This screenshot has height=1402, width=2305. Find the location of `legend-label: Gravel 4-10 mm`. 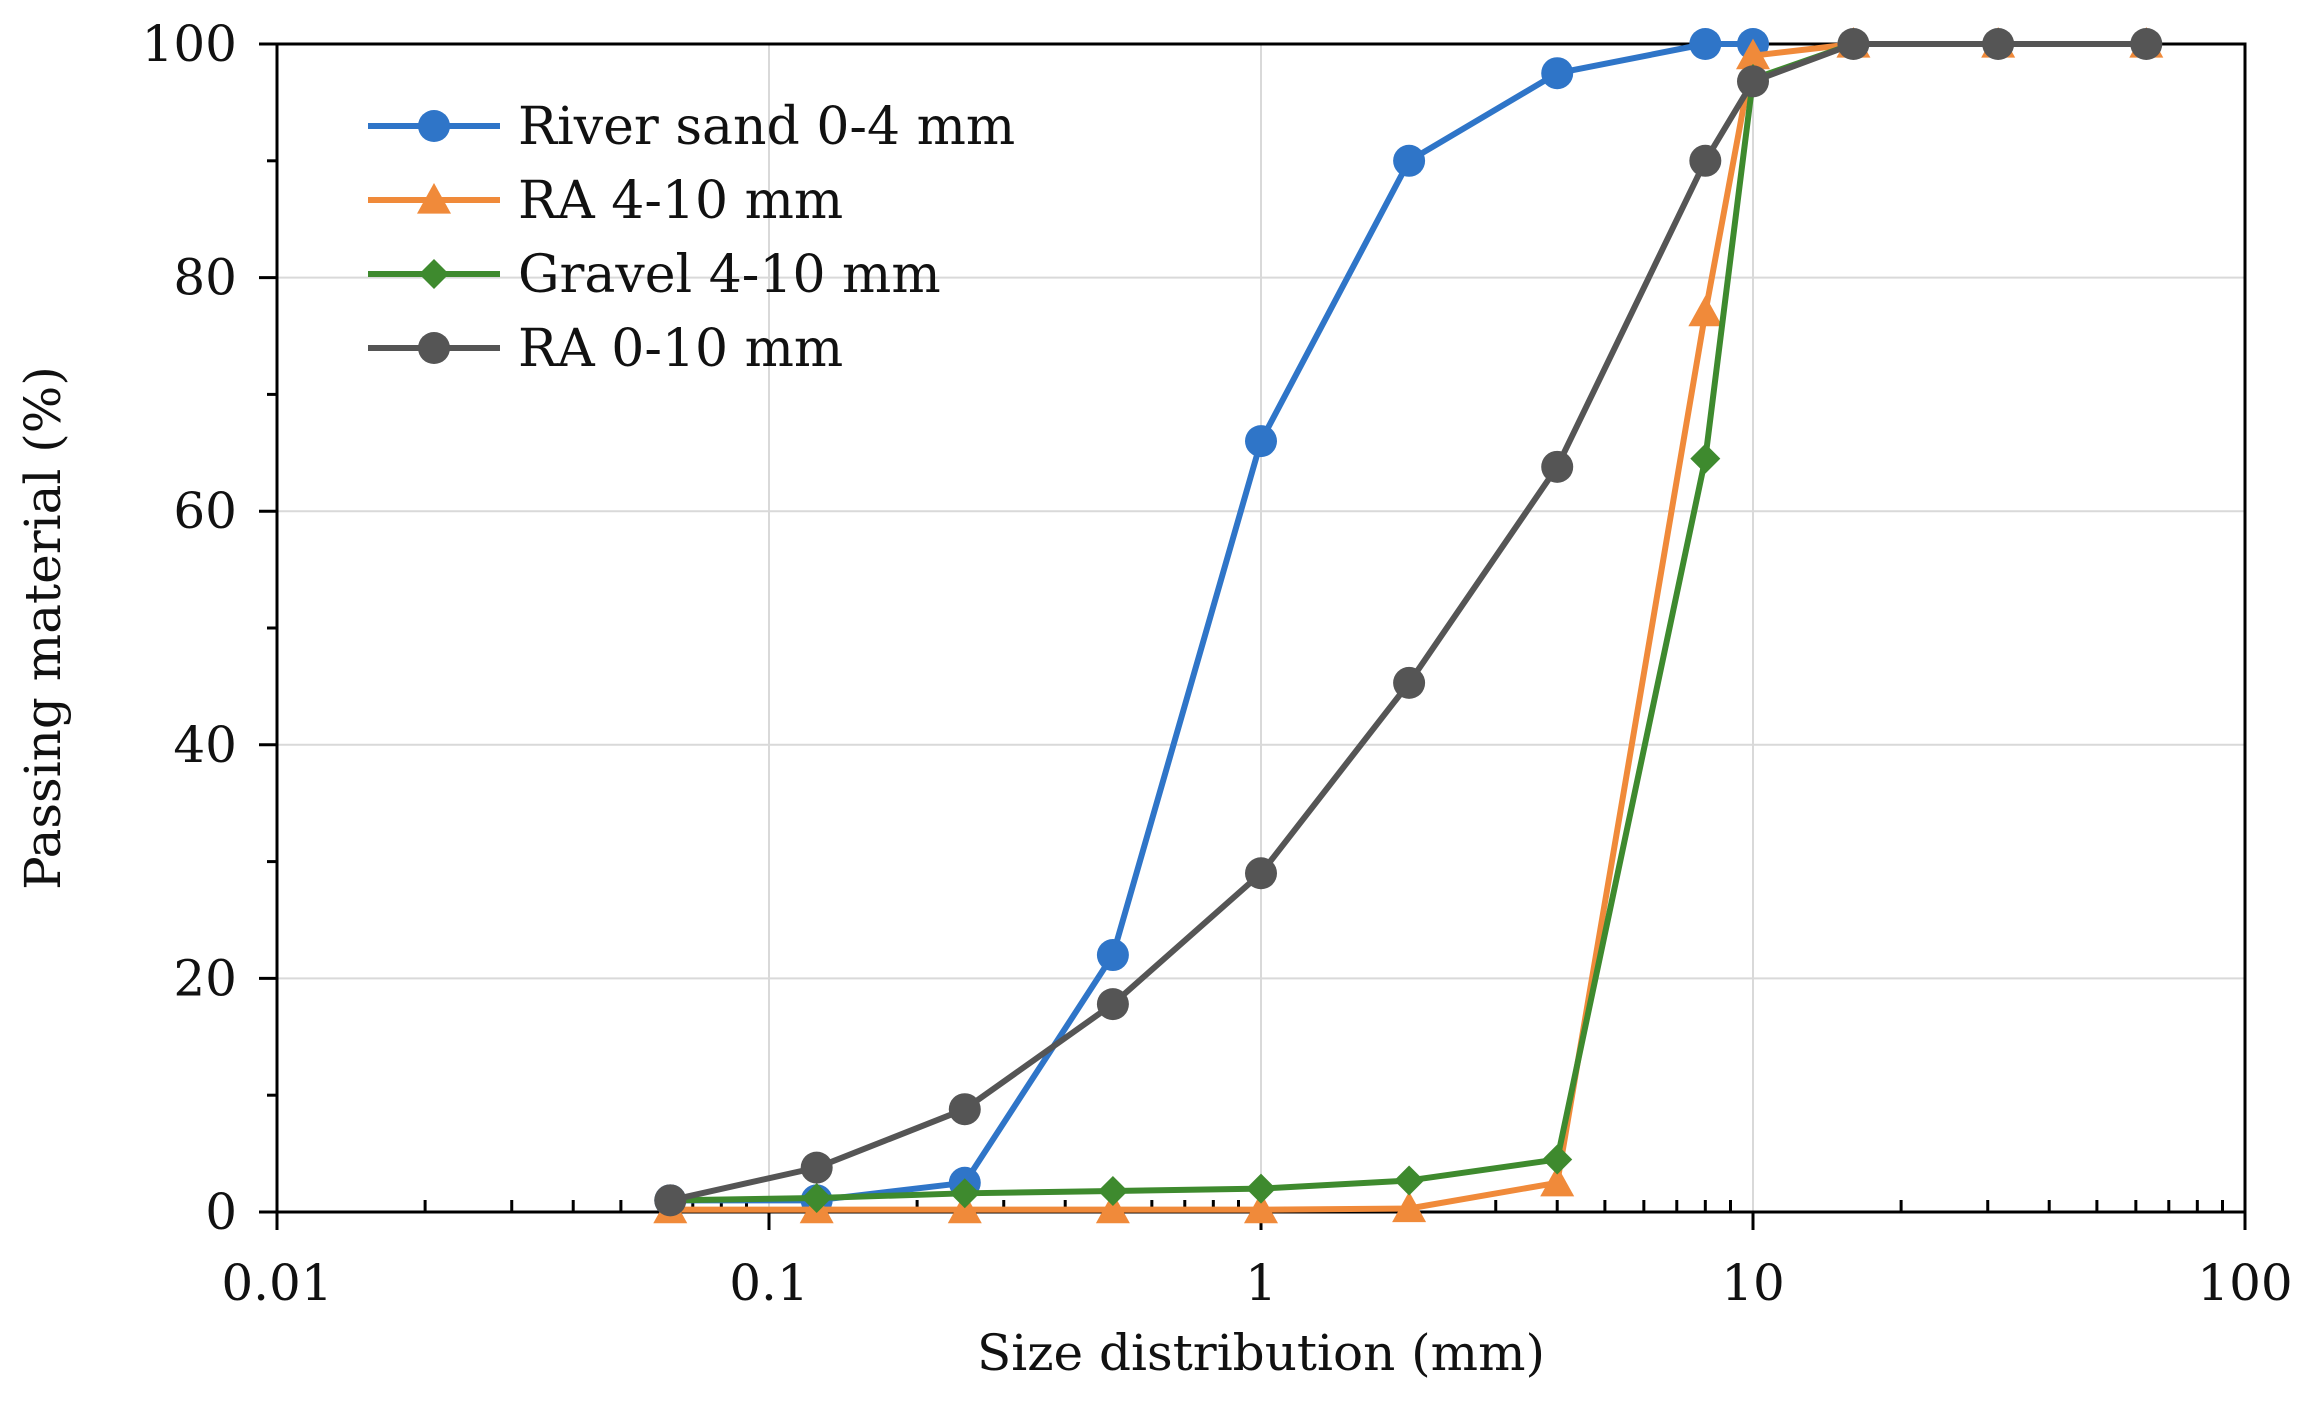

legend-label: Gravel 4-10 mm is located at coordinates (729, 275).